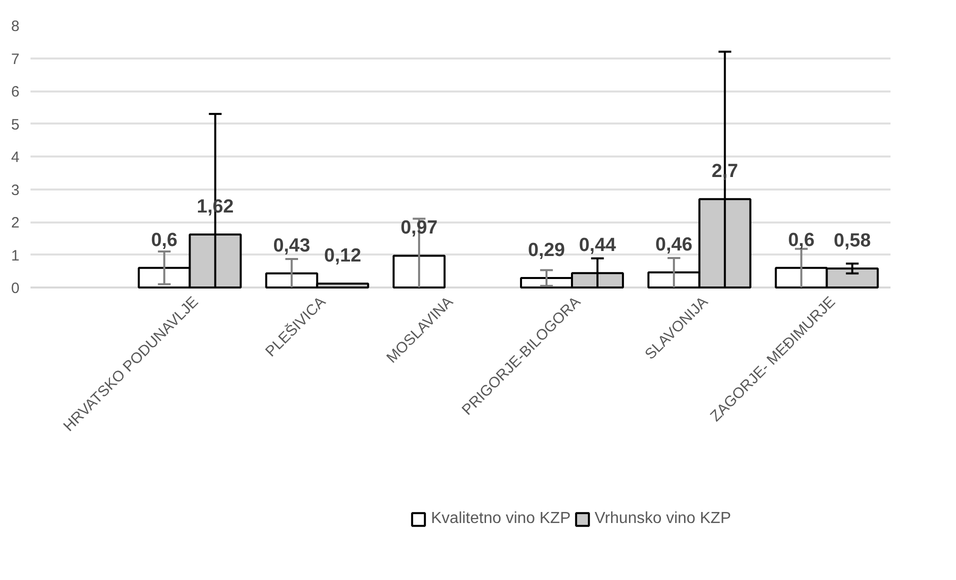 Image resolution: width=956 pixels, height=580 pixels. Describe the element at coordinates (15, 26) in the screenshot. I see `y-tick-label: 8` at that location.